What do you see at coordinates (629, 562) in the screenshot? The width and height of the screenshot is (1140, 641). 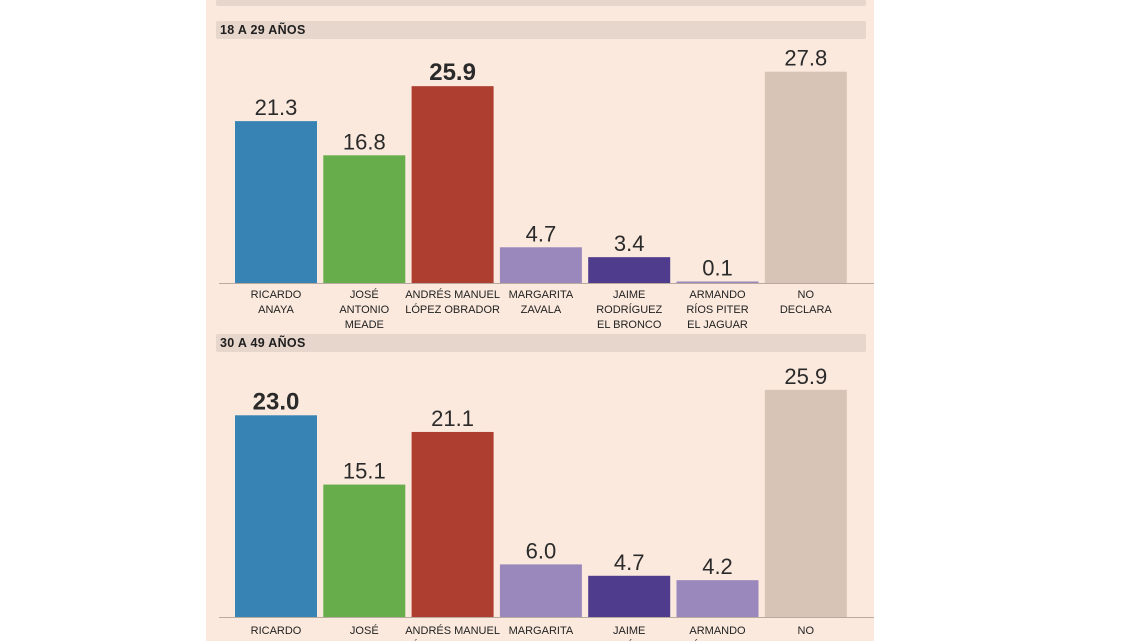 I see `value-label-4: 4.7` at bounding box center [629, 562].